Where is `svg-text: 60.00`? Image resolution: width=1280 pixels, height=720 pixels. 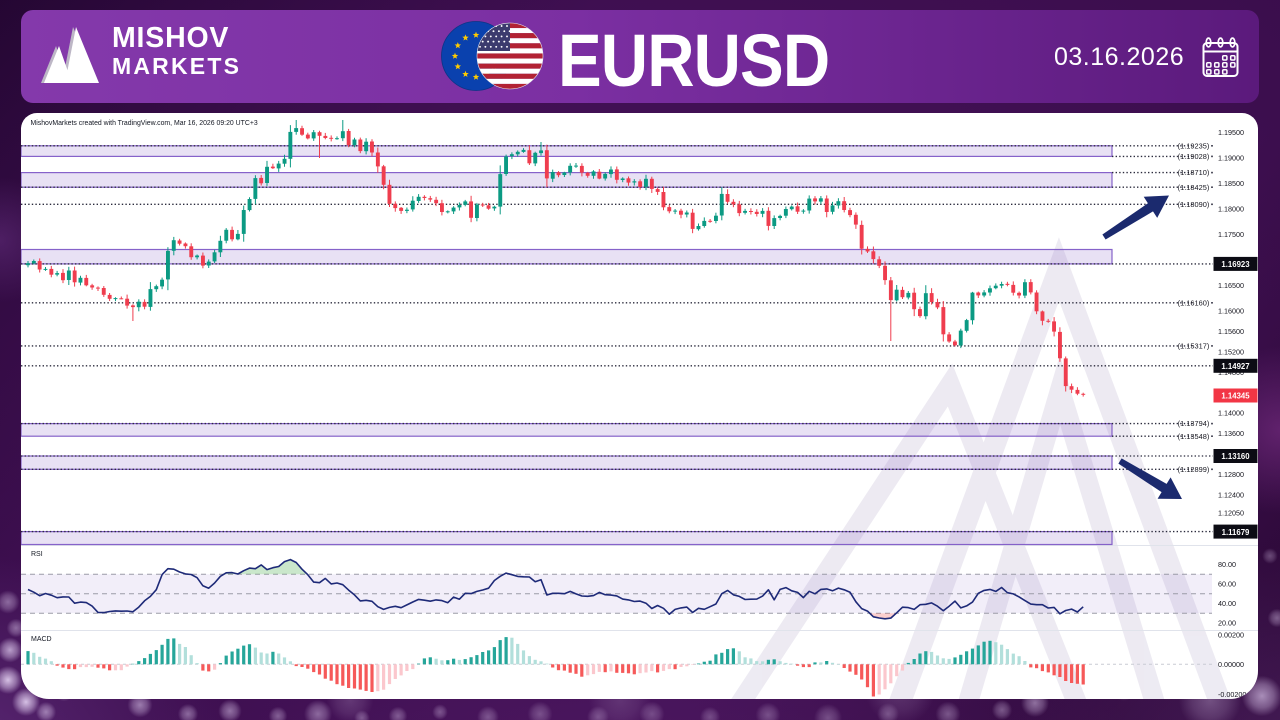
svg-text: 60.00 is located at coordinates (1227, 584).